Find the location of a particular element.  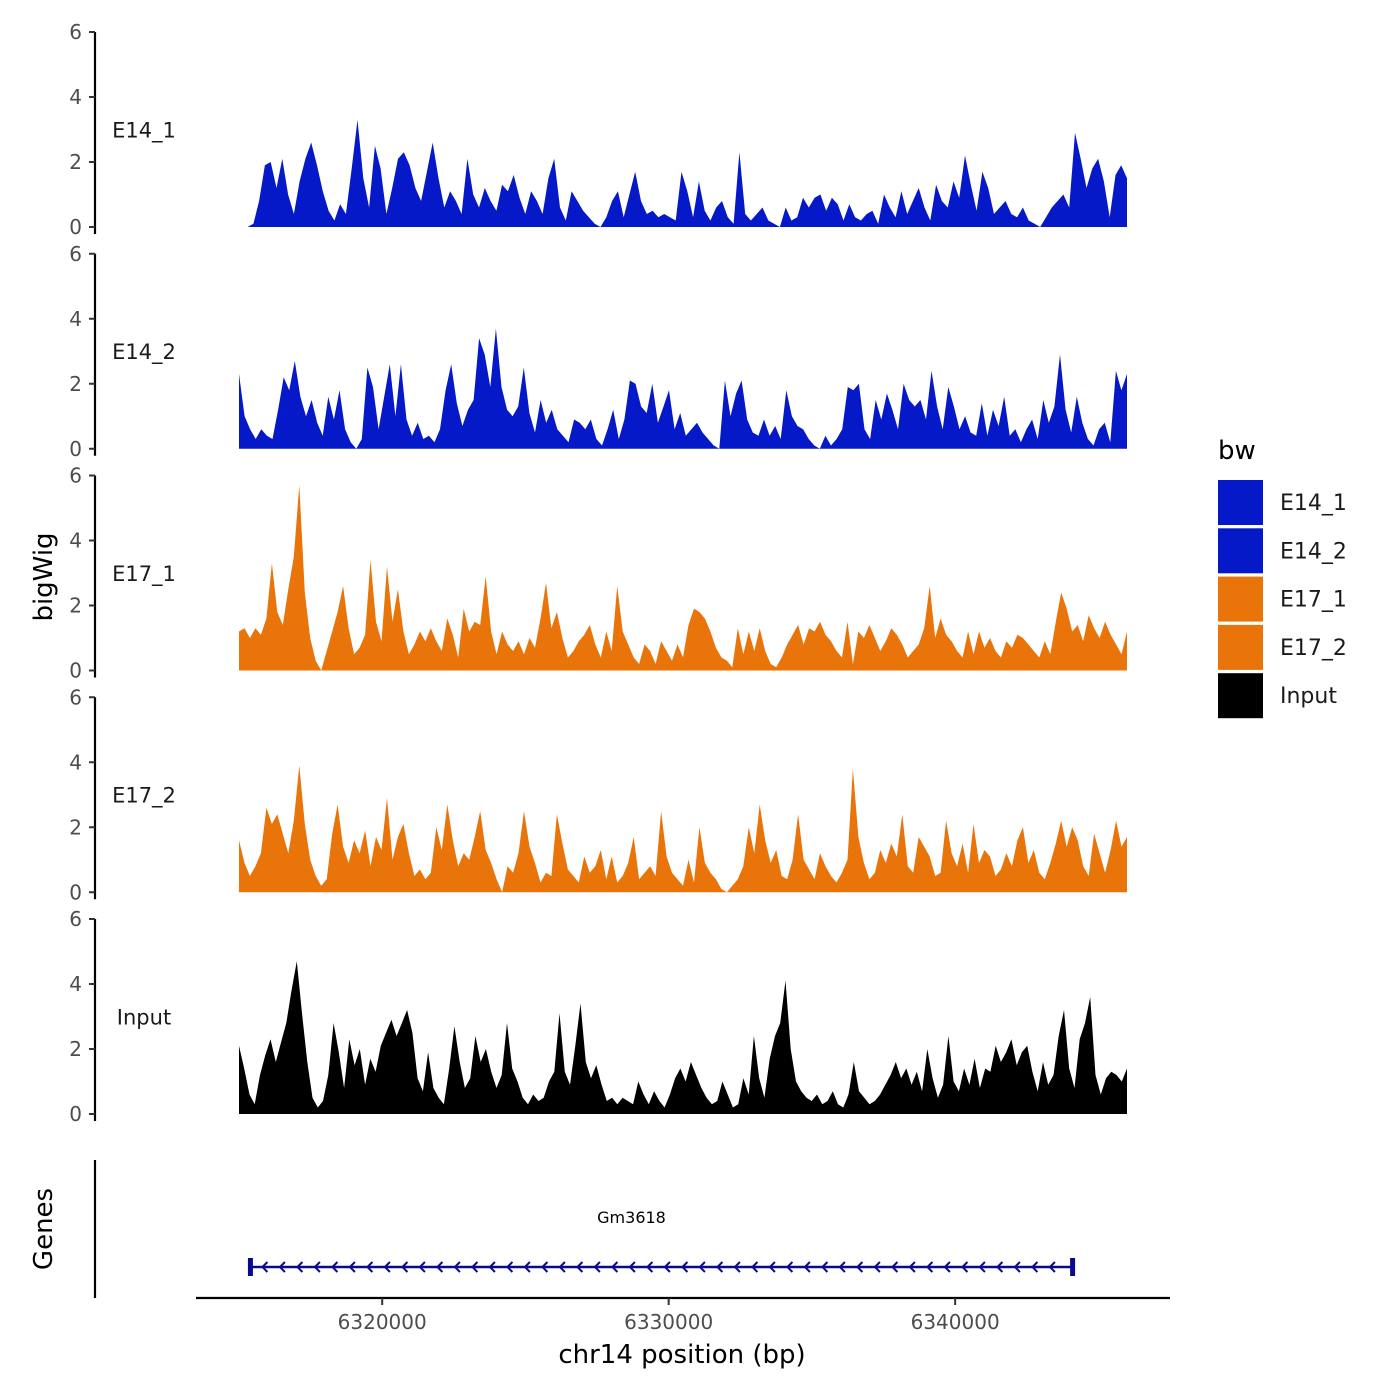

legend-item-Input: Input is located at coordinates (1277, 696).